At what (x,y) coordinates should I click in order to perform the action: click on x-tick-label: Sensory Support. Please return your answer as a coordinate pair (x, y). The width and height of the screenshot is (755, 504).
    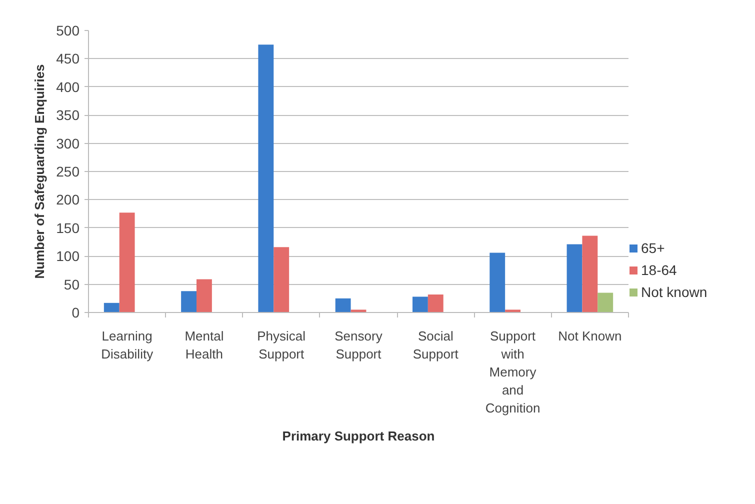
    Looking at the image, I should click on (358, 345).